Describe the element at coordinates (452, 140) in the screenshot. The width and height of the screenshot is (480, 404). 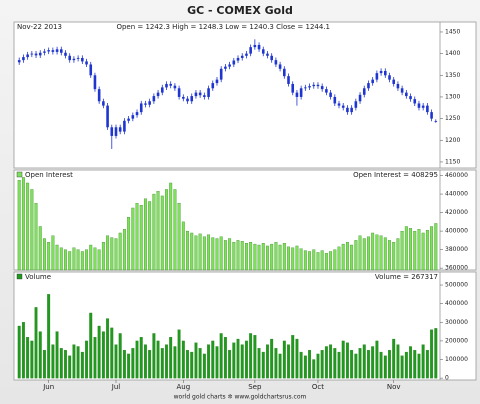
I see `y-tick-label: 1200` at that location.